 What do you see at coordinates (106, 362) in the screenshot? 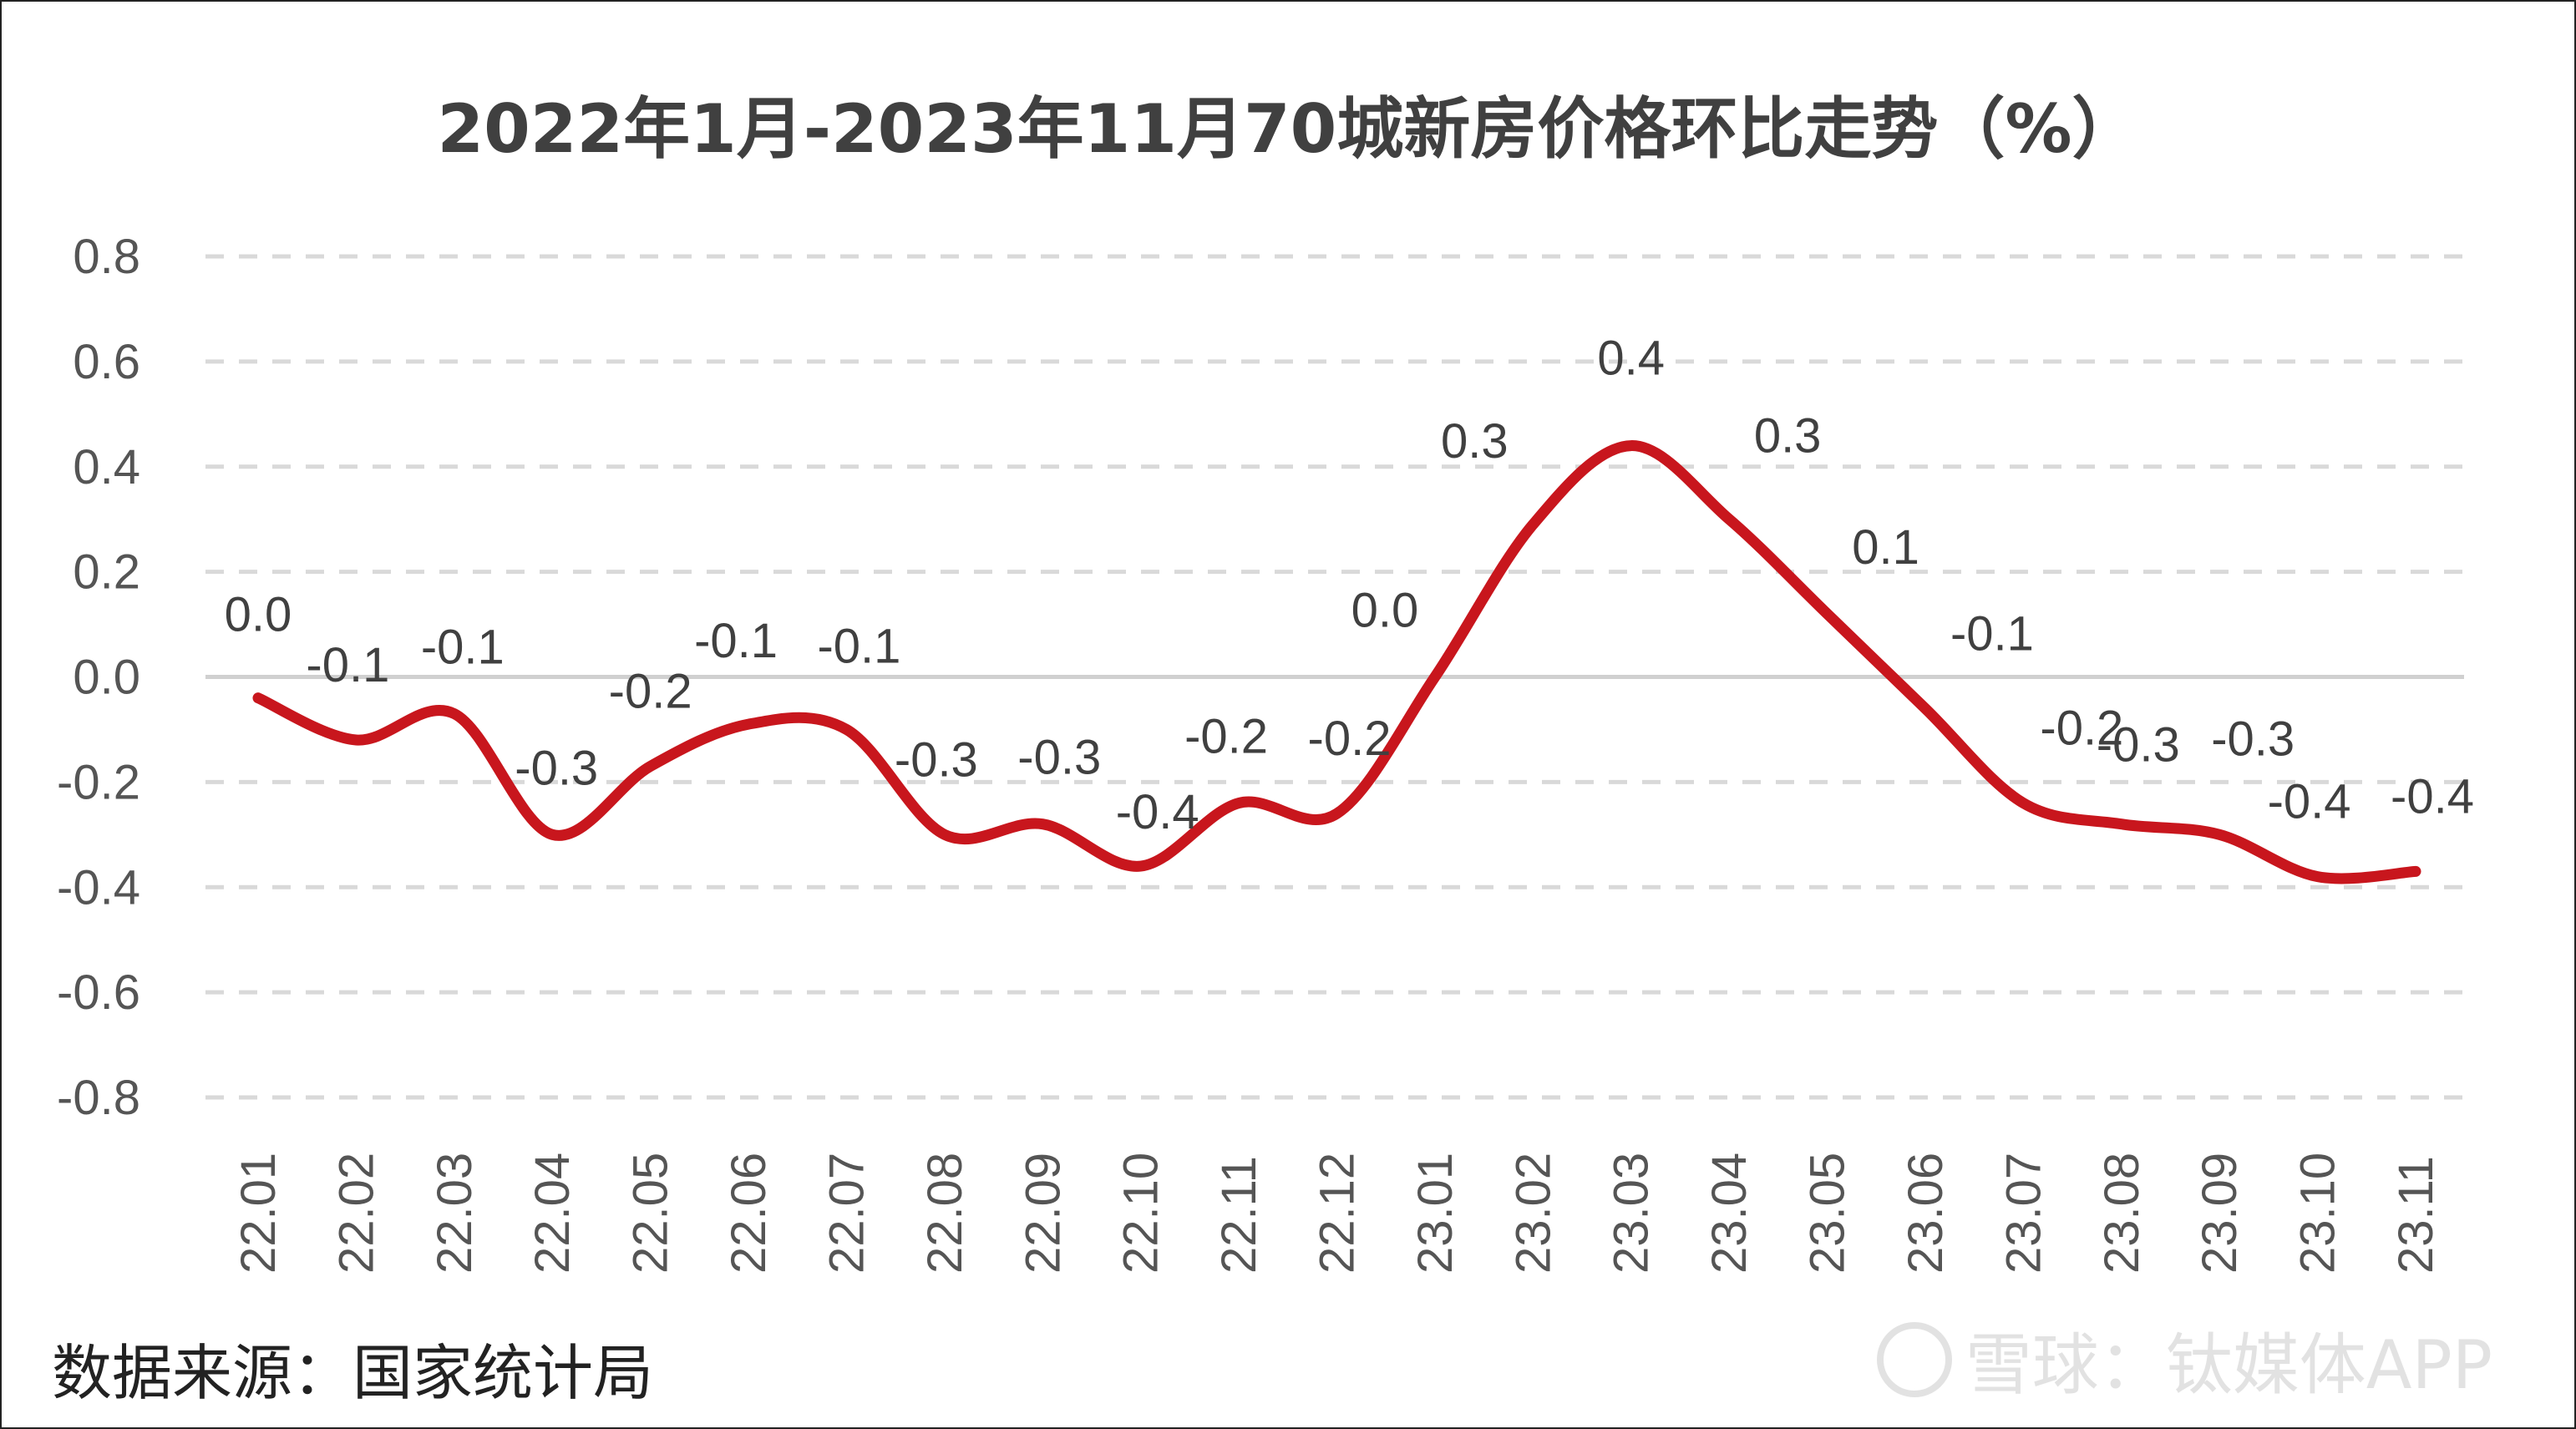
I see `y-tick-label: 0.6` at bounding box center [106, 362].